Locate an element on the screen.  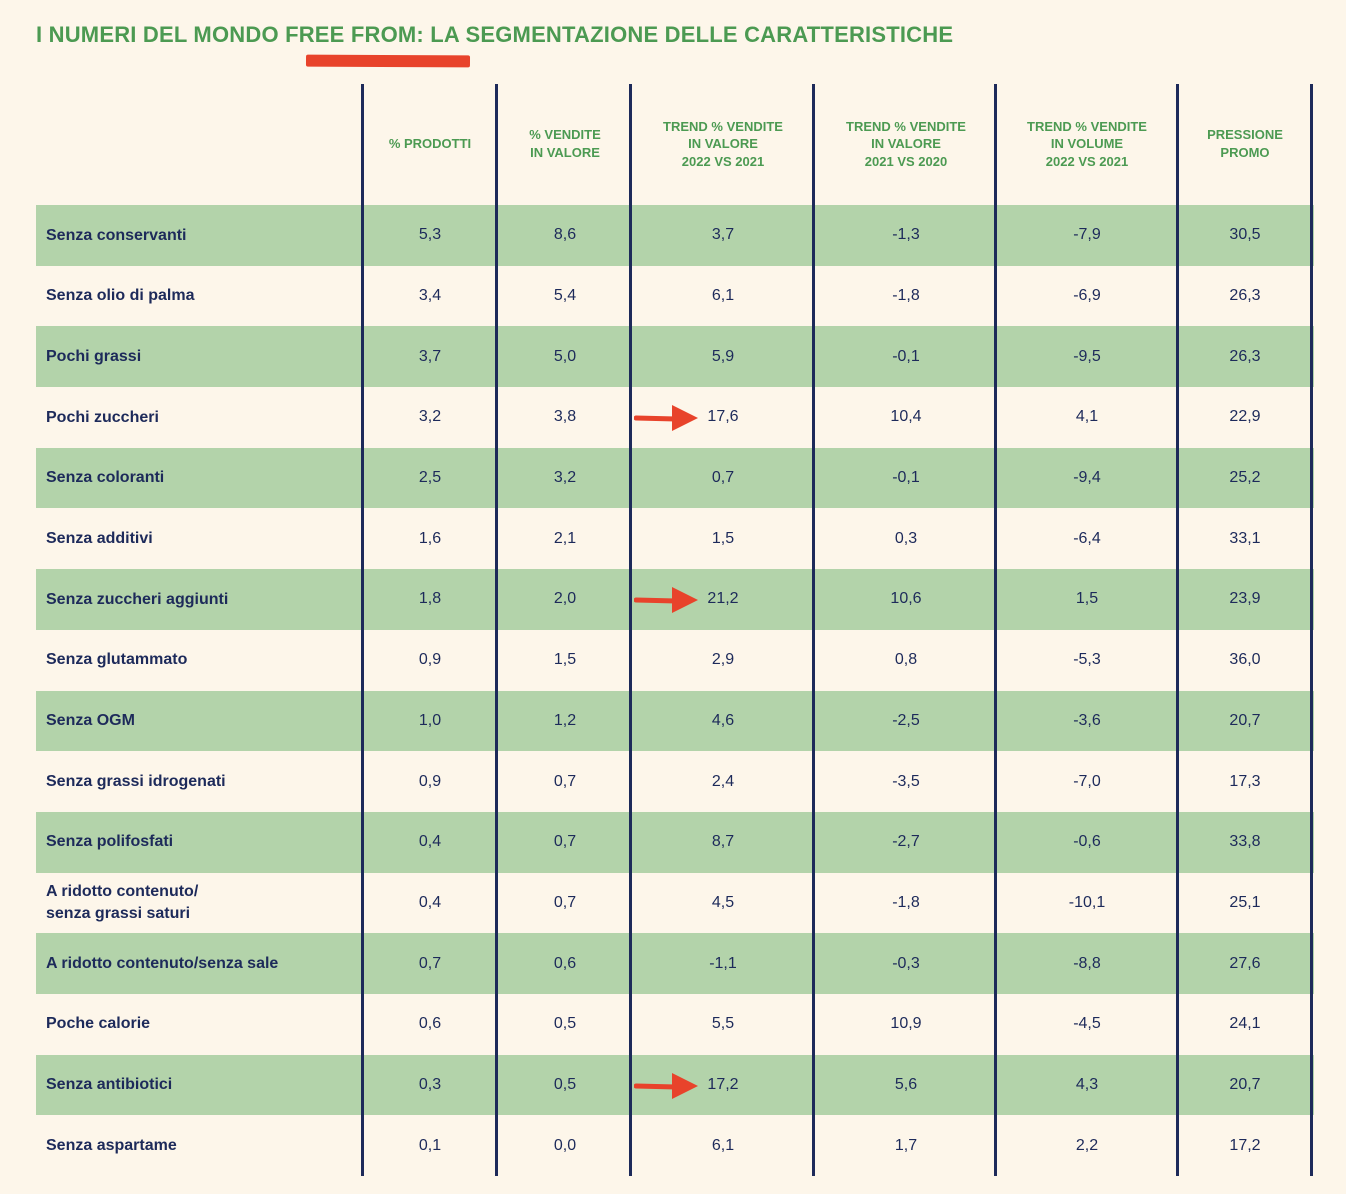
cell-trend-volume-2022: -6,4 is located at coordinates (1087, 538).